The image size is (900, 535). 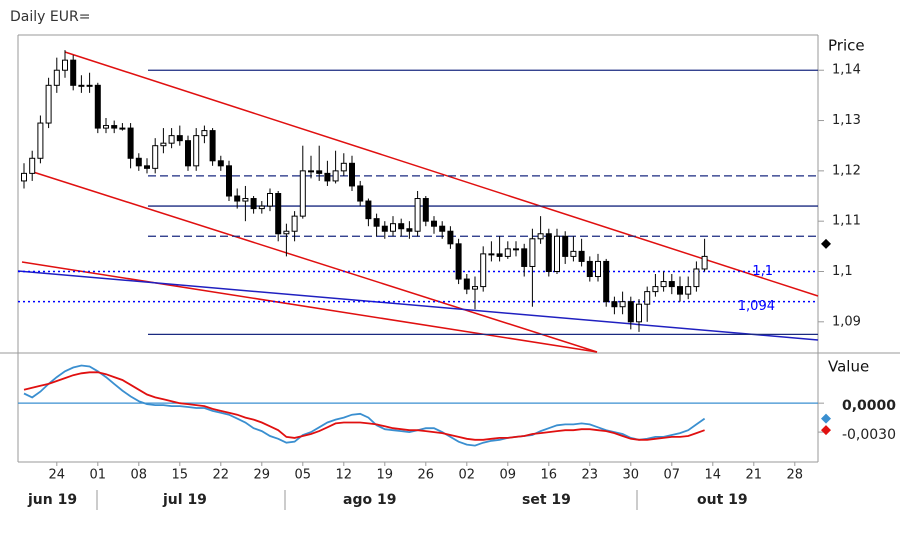 I want to click on x-tick-label: 23, so click(x=590, y=475).